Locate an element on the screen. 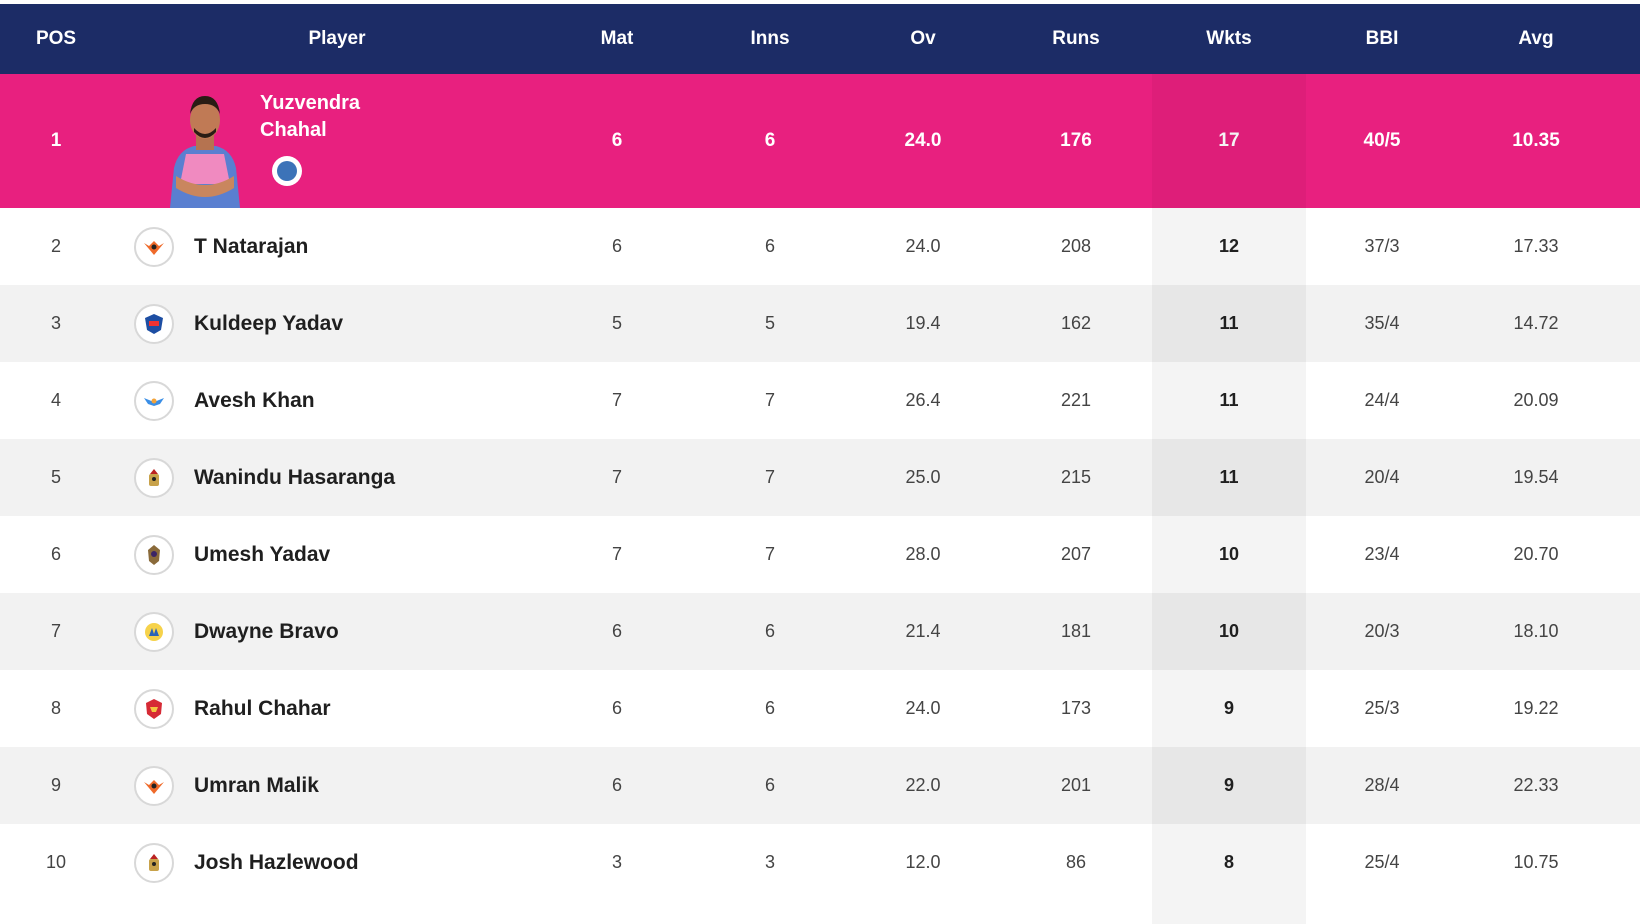  leader-ov: 24.0 is located at coordinates (923, 140).